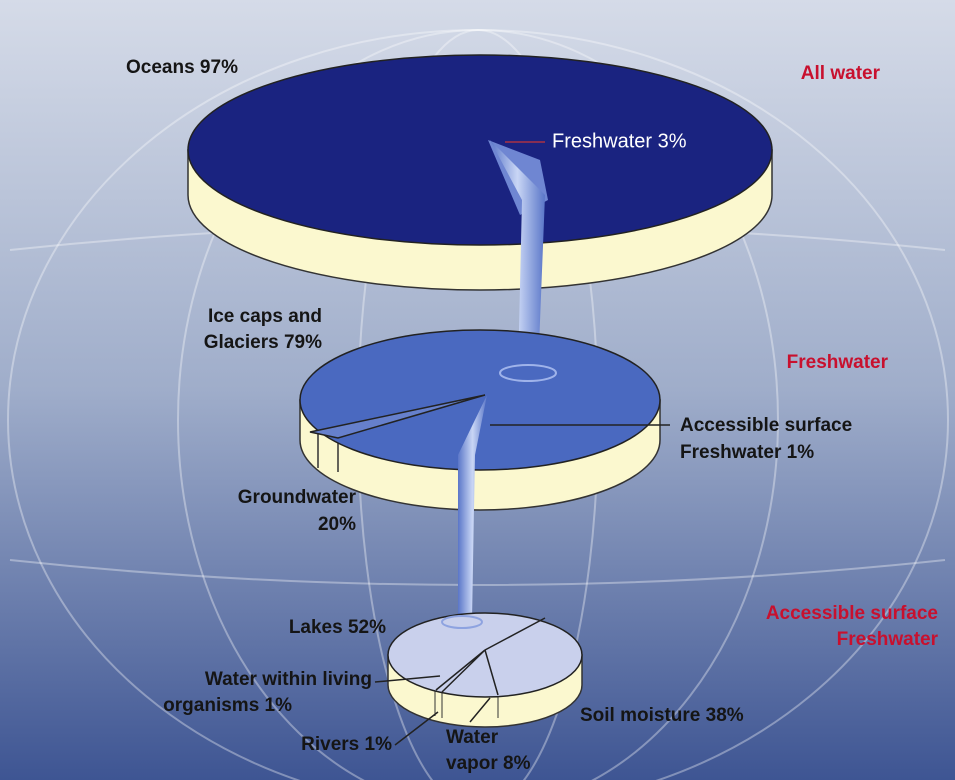 The height and width of the screenshot is (780, 955). Describe the element at coordinates (766, 425) in the screenshot. I see `label: Accessible surface` at that location.